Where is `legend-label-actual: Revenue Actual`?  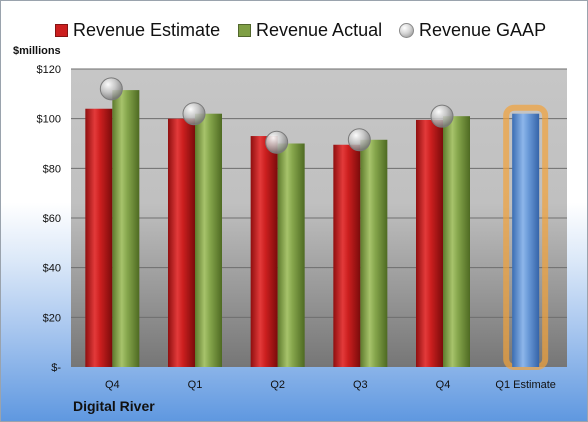
legend-label-actual: Revenue Actual is located at coordinates (319, 29).